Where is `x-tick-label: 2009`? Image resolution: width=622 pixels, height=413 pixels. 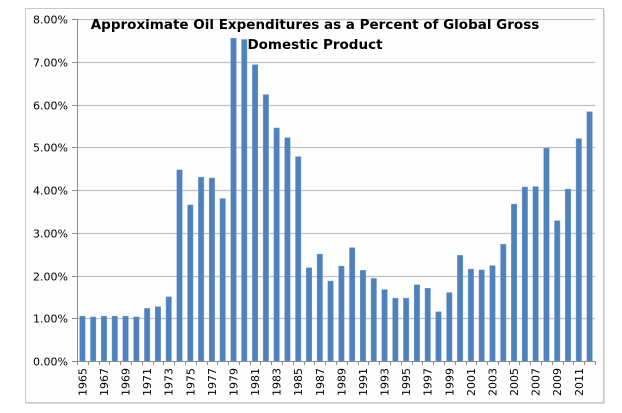
x-tick-label: 2009 is located at coordinates (557, 382).